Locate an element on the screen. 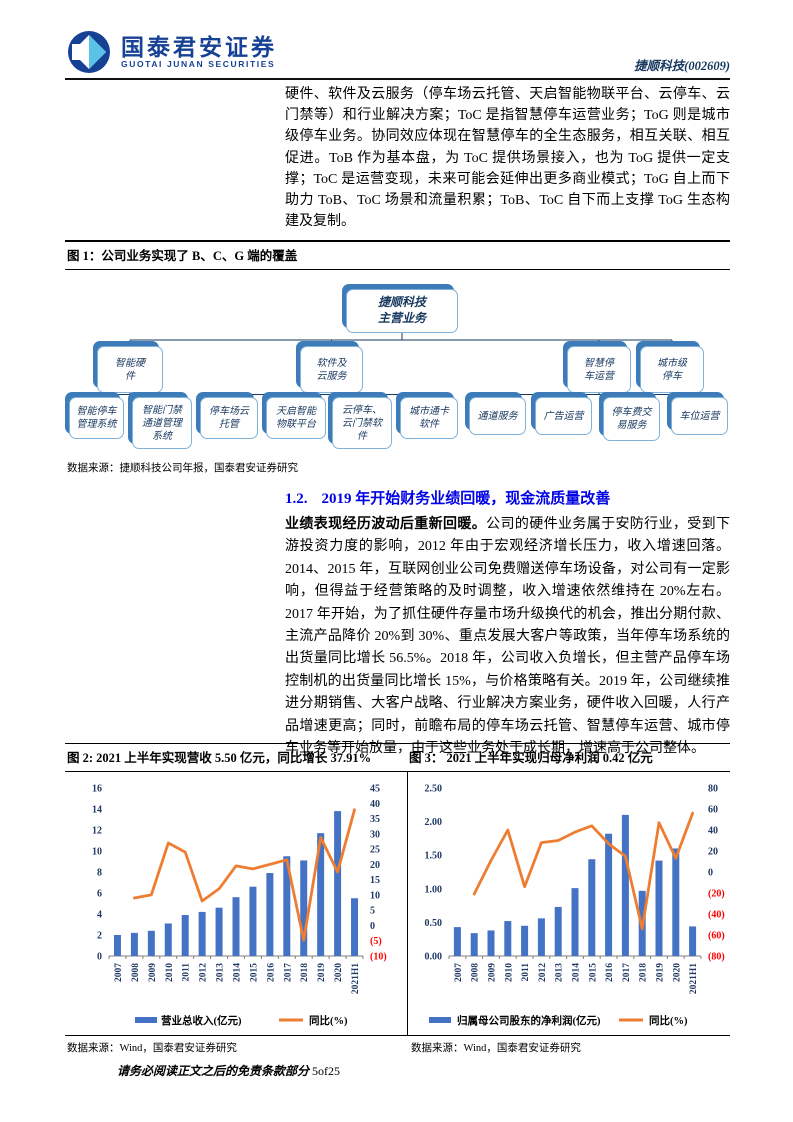  x-axis-label: 2020 is located at coordinates (677, 972).